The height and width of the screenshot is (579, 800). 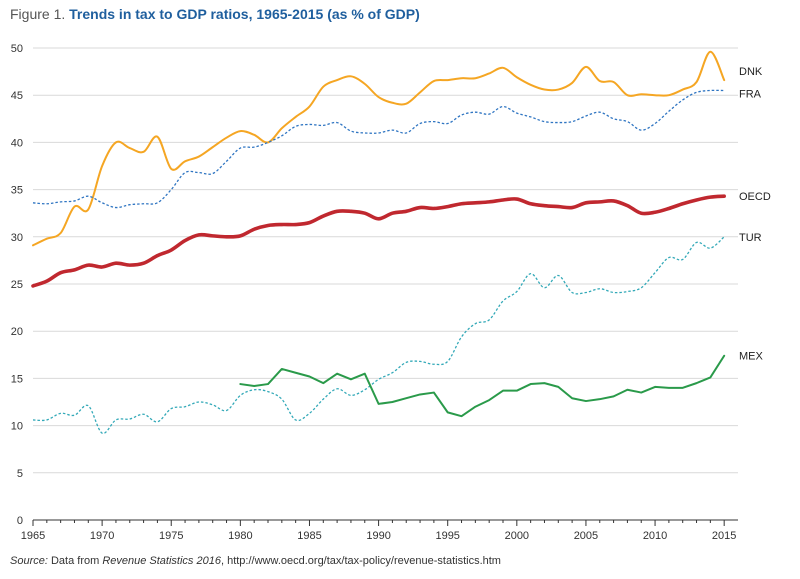 What do you see at coordinates (17, 143) in the screenshot?
I see `y-tick-label: 40` at bounding box center [17, 143].